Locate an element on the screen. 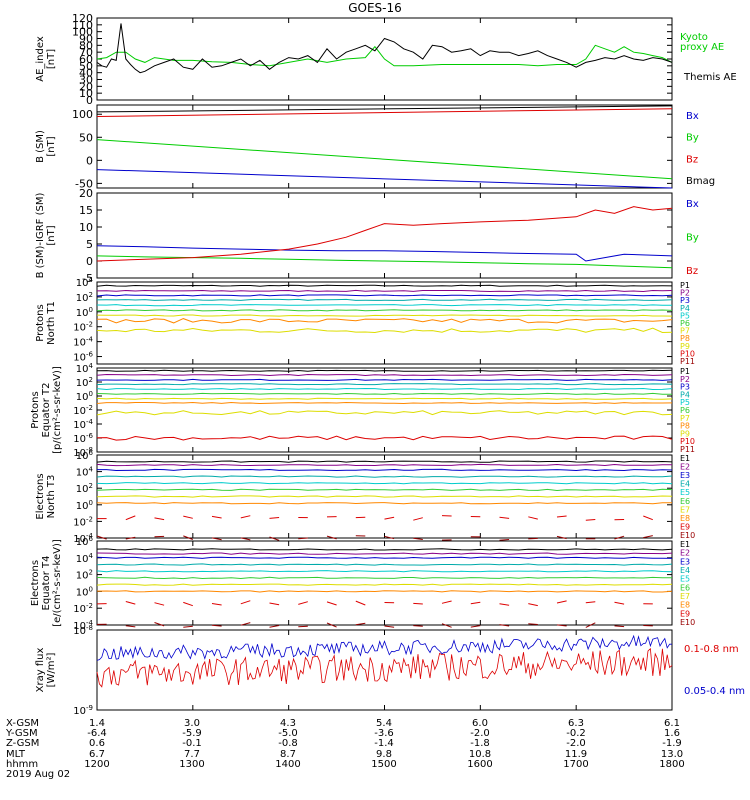 This screenshot has width=750, height=800. y-tick-label: 104 is located at coordinates (85, 558).